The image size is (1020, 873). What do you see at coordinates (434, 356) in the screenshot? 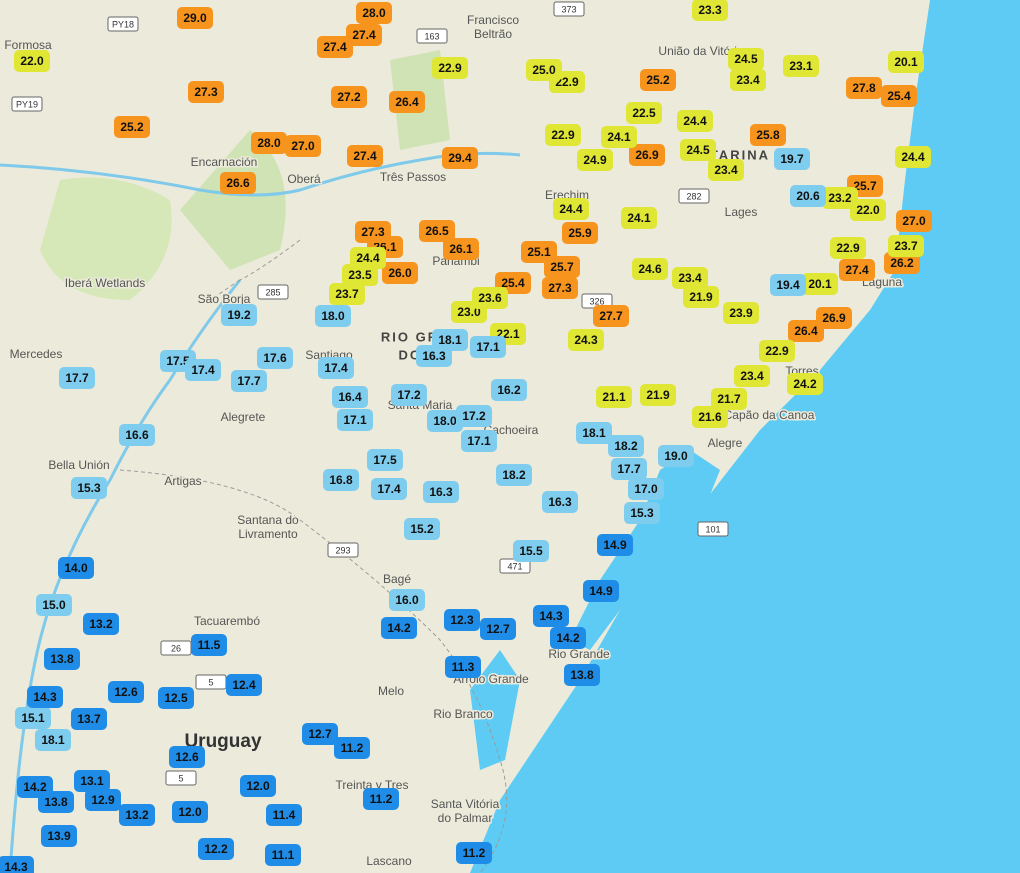
I see `temperature-reading: 16.3` at bounding box center [434, 356].